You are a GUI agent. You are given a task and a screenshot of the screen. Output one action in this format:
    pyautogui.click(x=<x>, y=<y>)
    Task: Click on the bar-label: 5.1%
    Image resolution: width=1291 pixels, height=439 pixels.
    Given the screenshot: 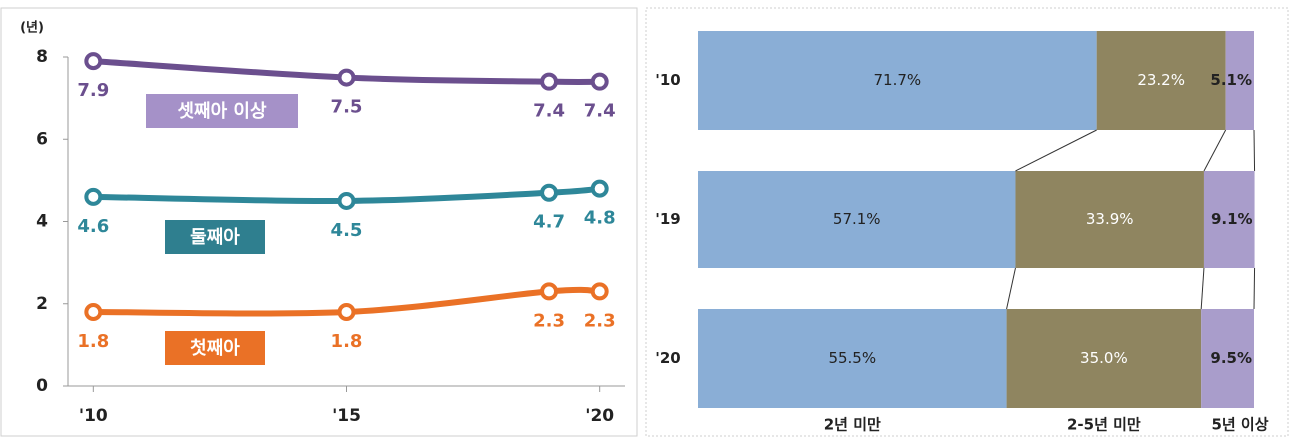 What is the action you would take?
    pyautogui.click(x=1231, y=80)
    